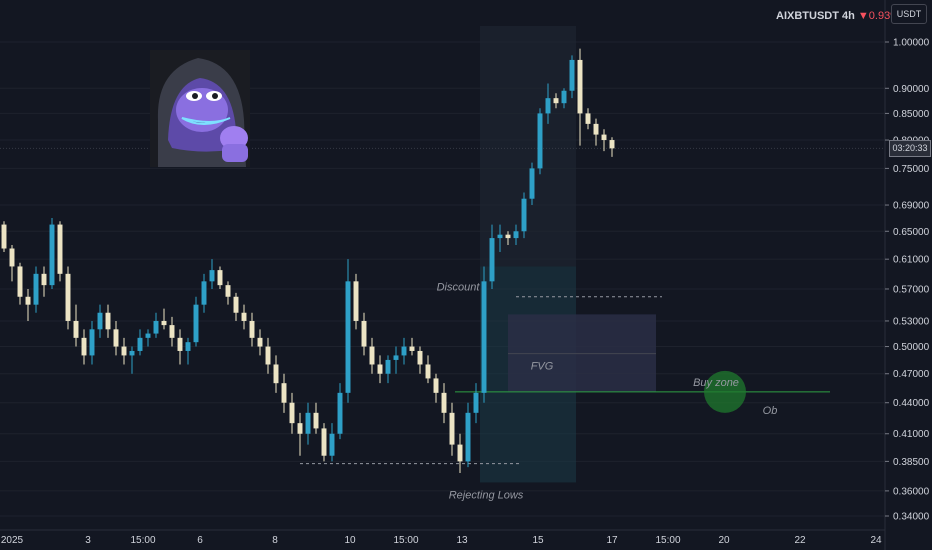 This screenshot has width=932, height=550. I want to click on y-tick-label: 0.69000, so click(911, 206).